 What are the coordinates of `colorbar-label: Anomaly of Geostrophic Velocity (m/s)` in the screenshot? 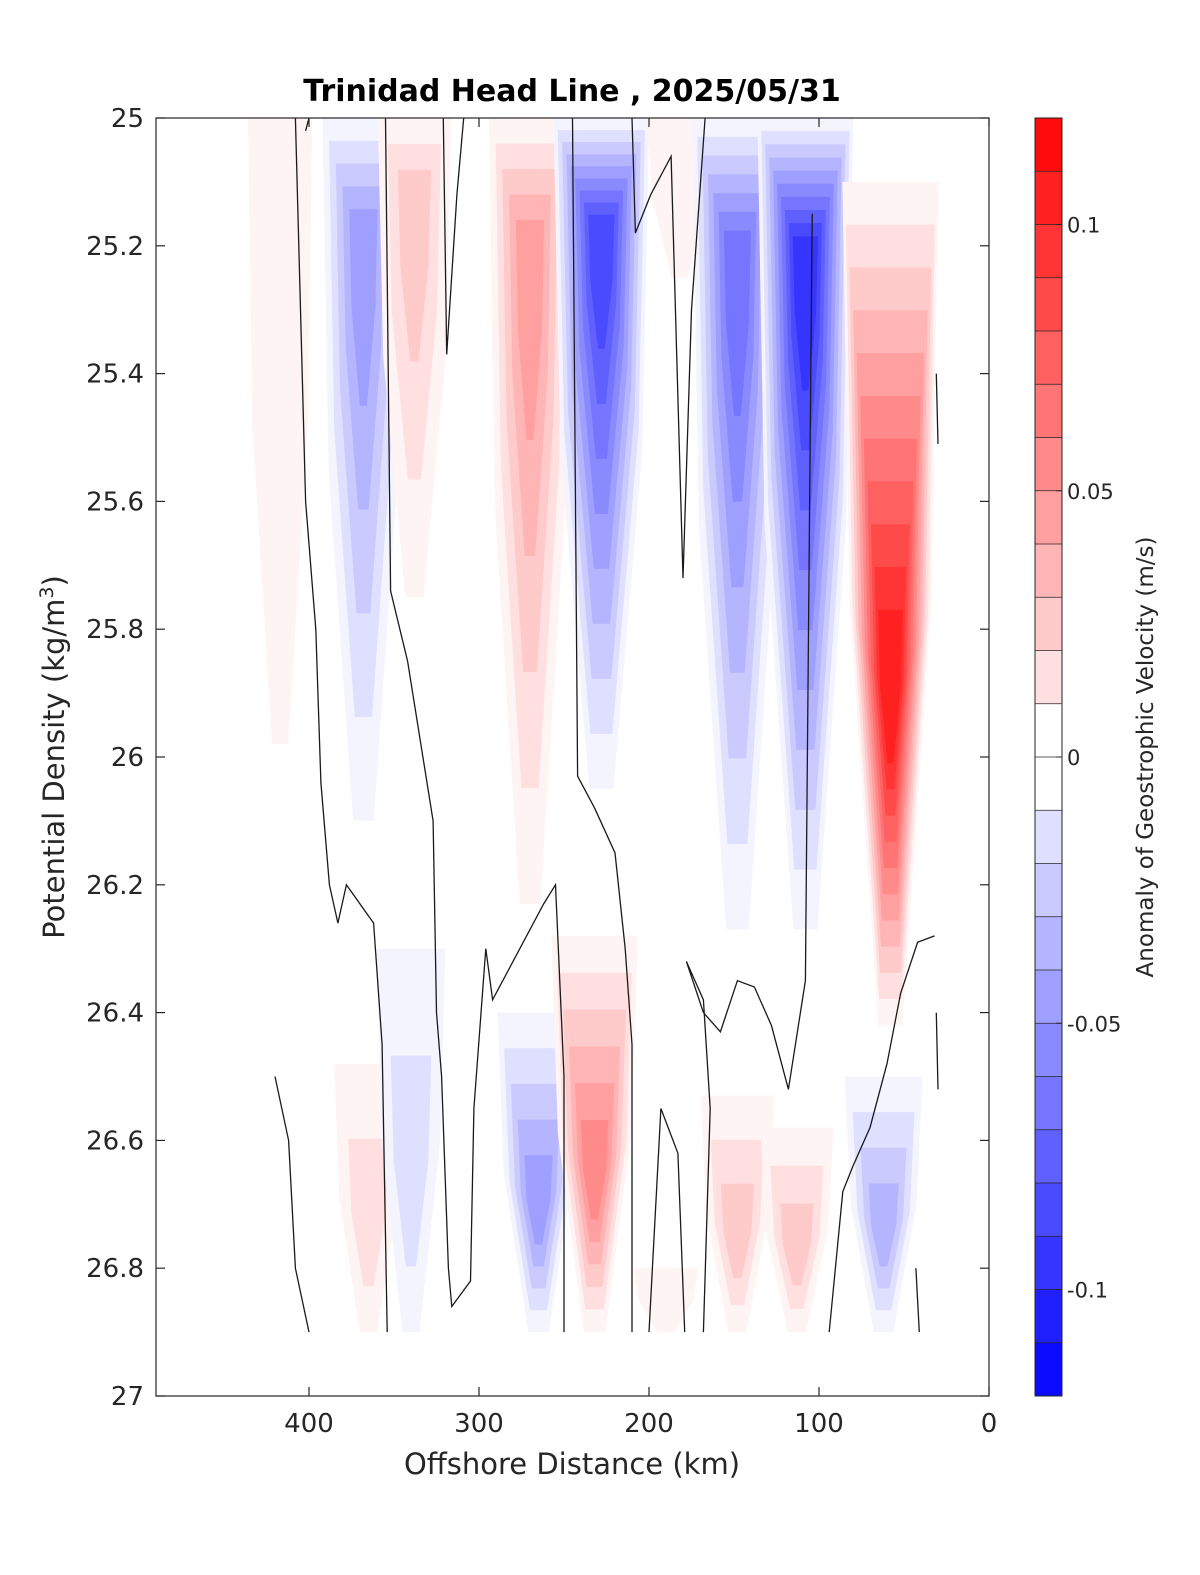 It's located at (1146, 757).